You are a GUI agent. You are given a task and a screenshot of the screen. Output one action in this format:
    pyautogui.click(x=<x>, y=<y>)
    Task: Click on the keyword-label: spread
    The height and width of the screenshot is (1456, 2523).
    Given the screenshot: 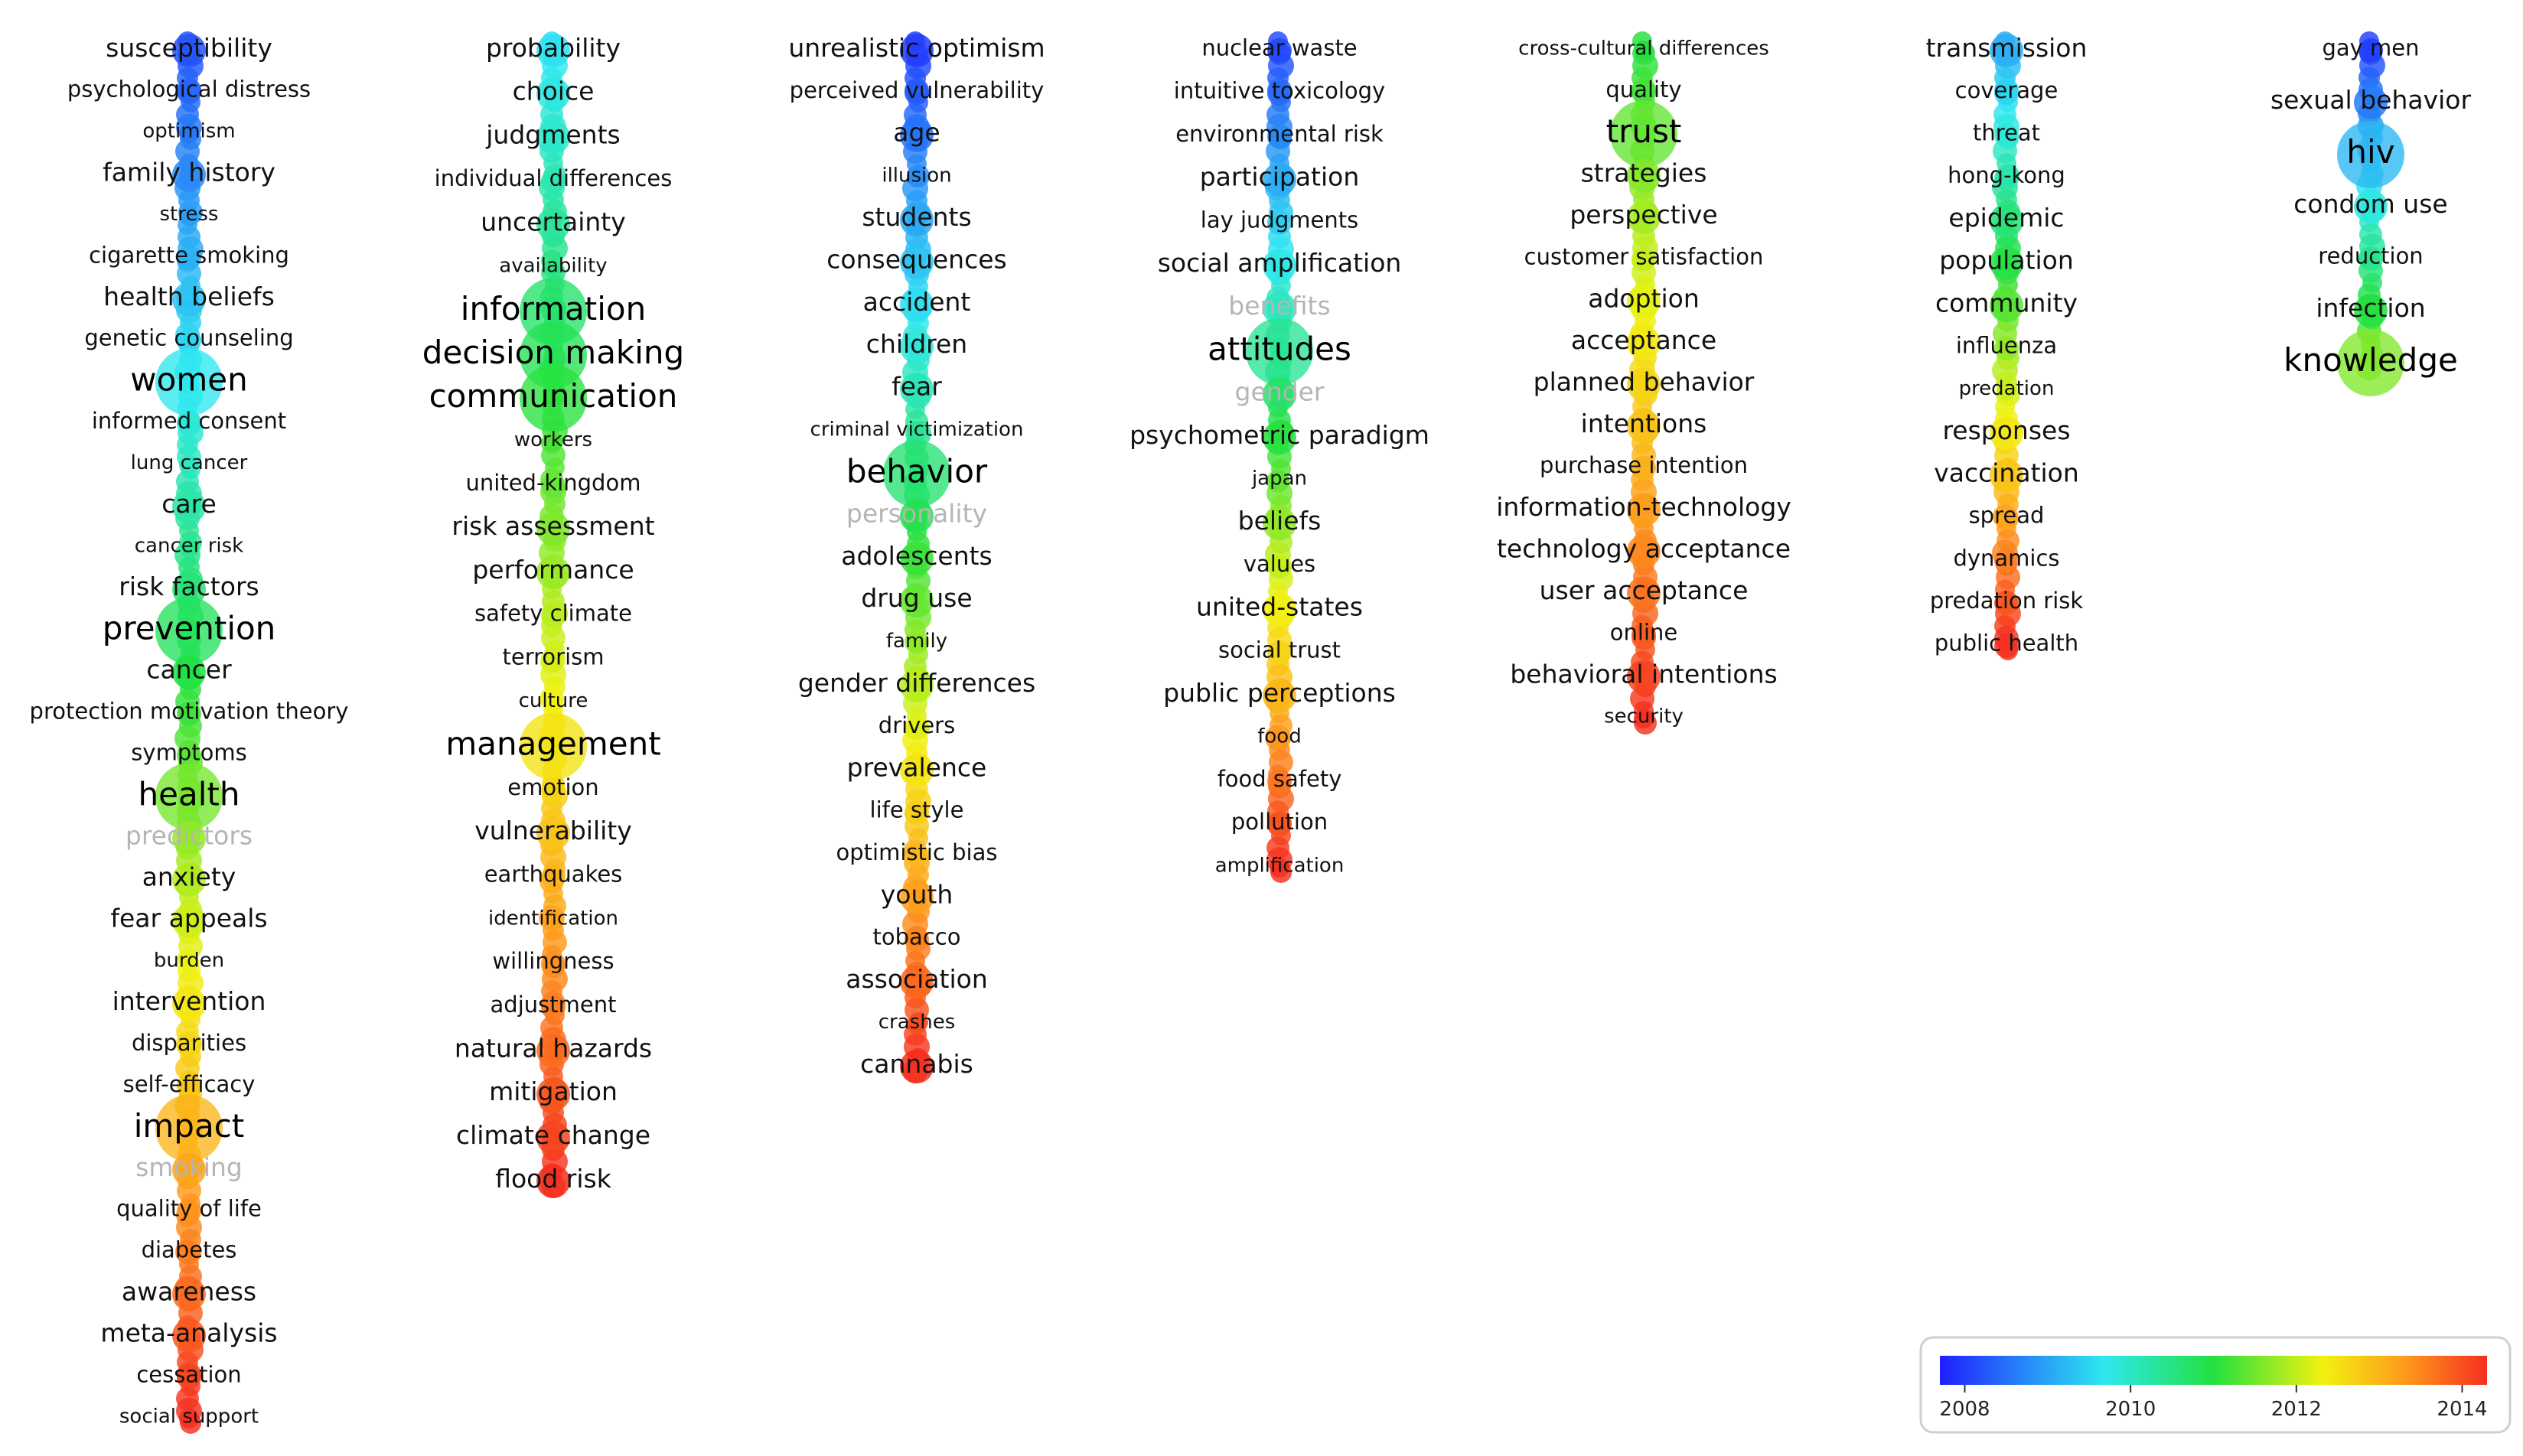 What is the action you would take?
    pyautogui.click(x=2007, y=516)
    